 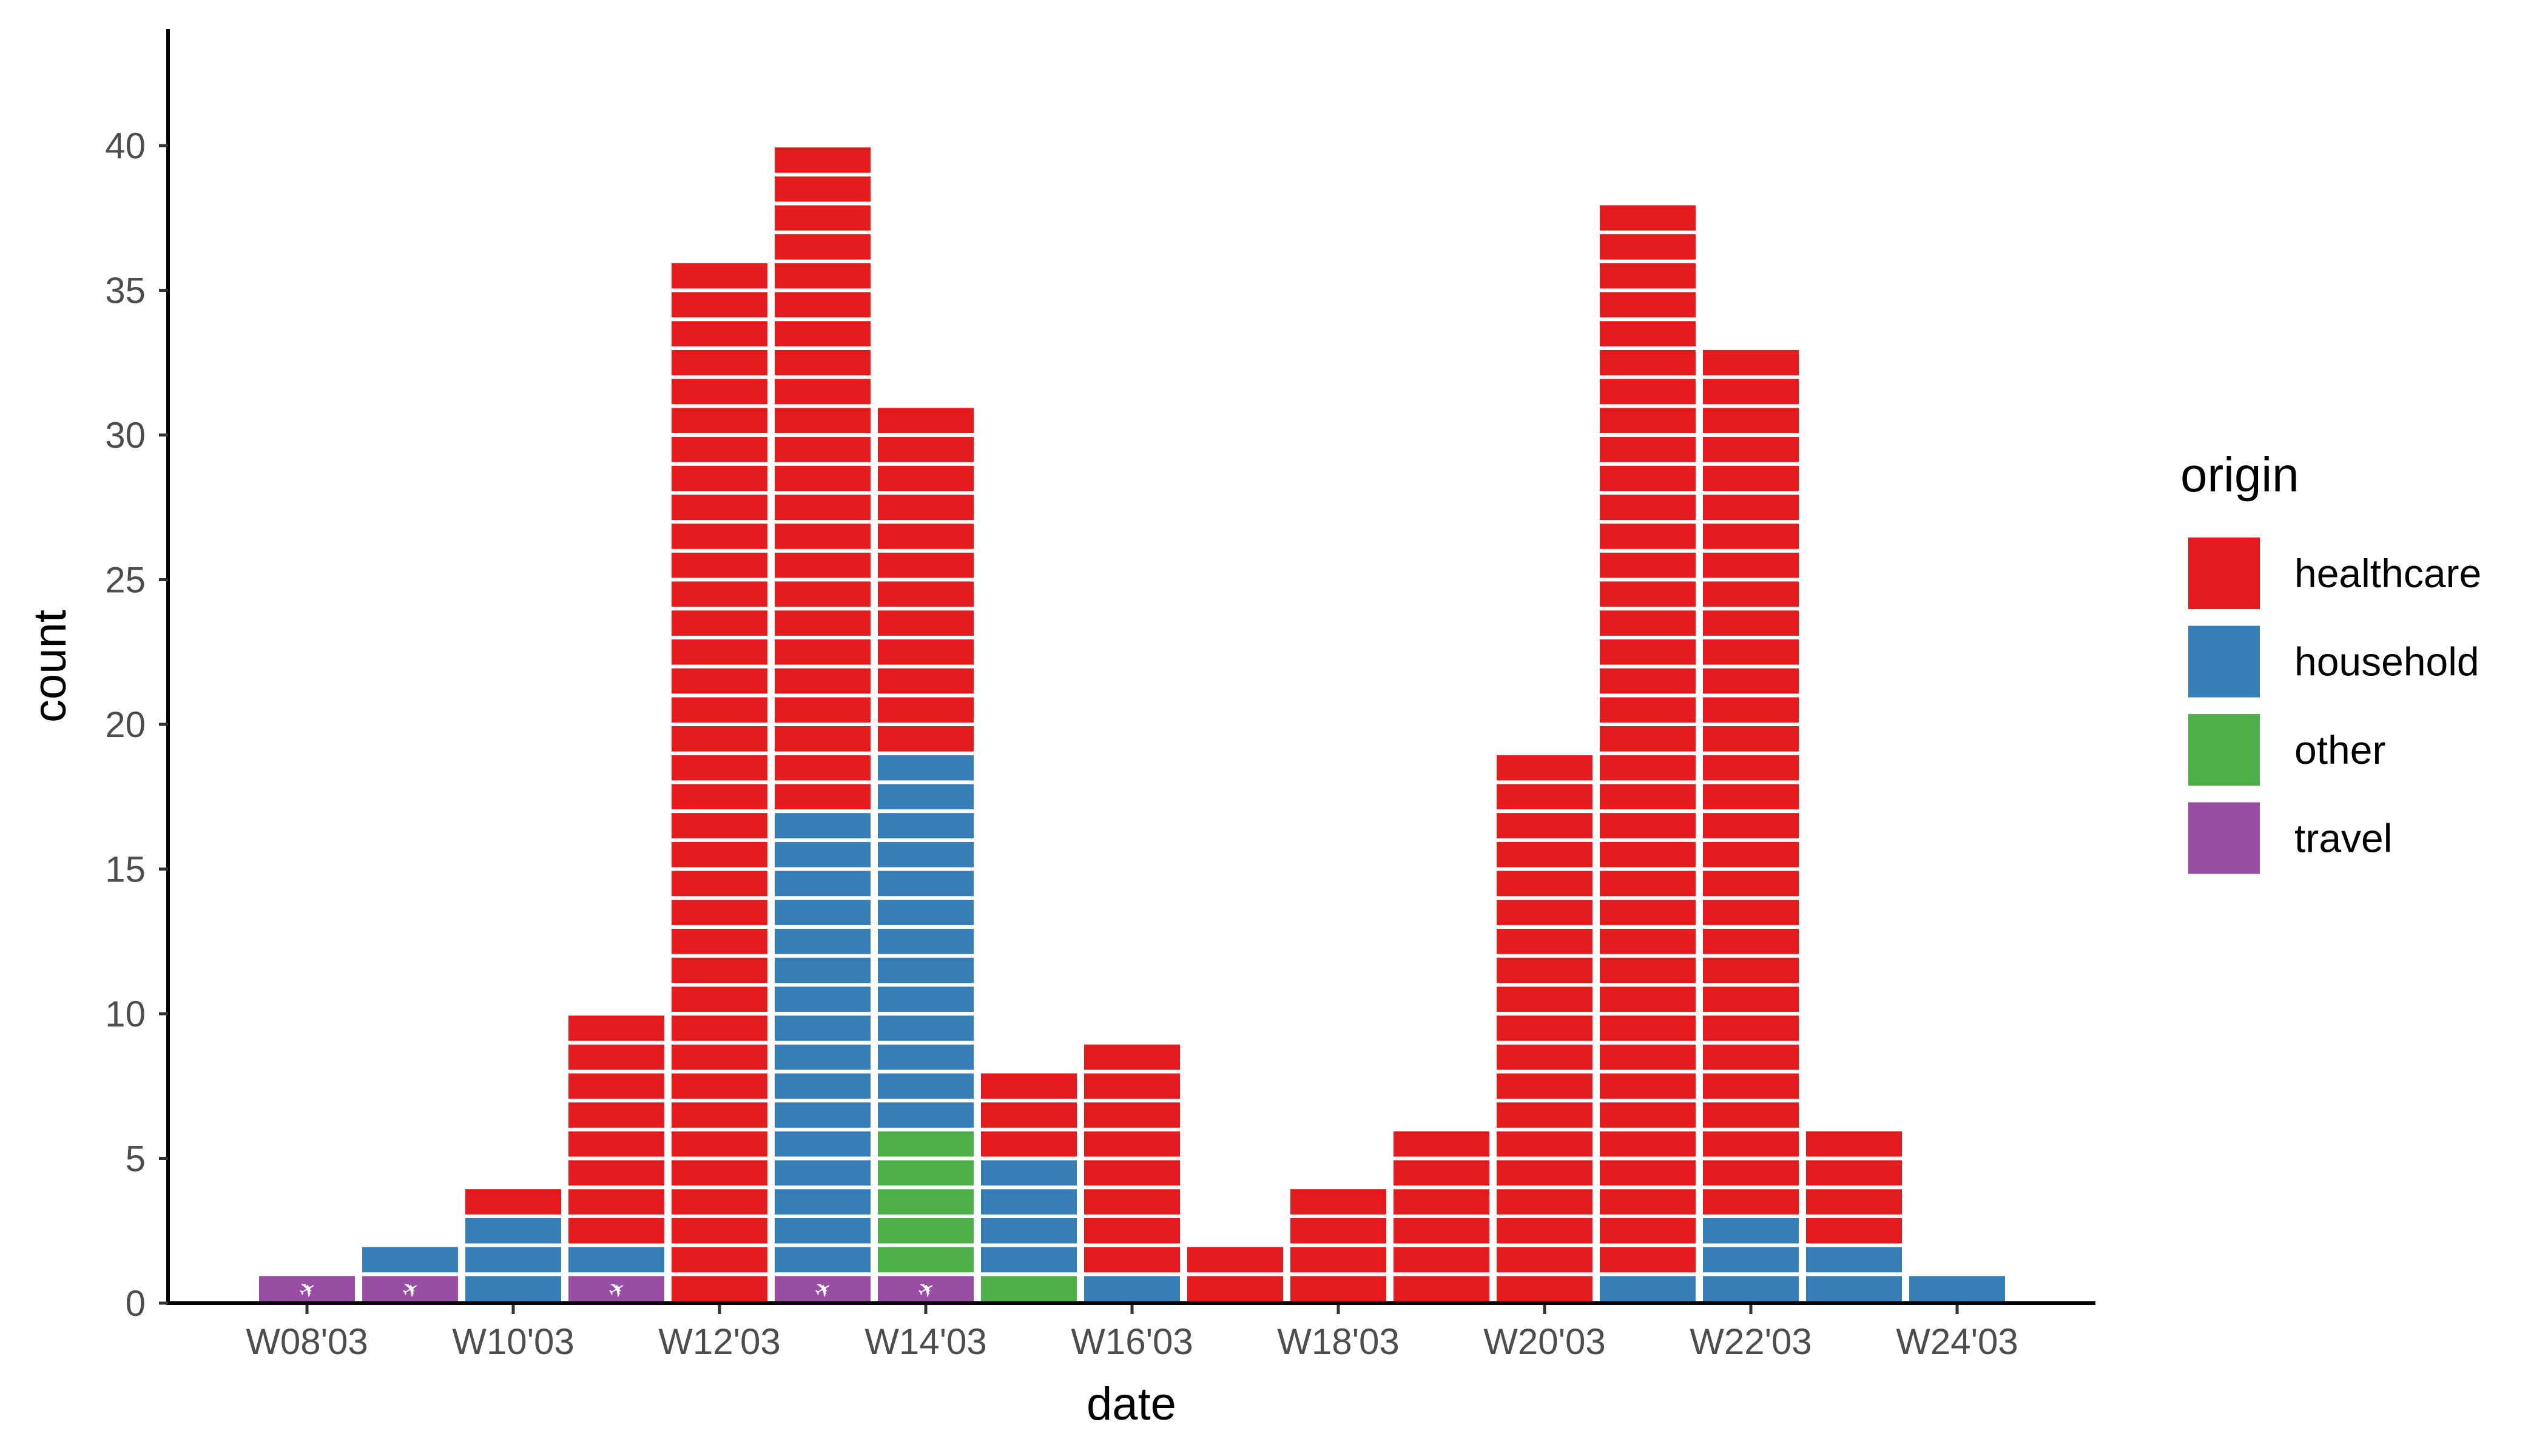 I want to click on legend: origin healthcare household other travel, so click(x=2330, y=661).